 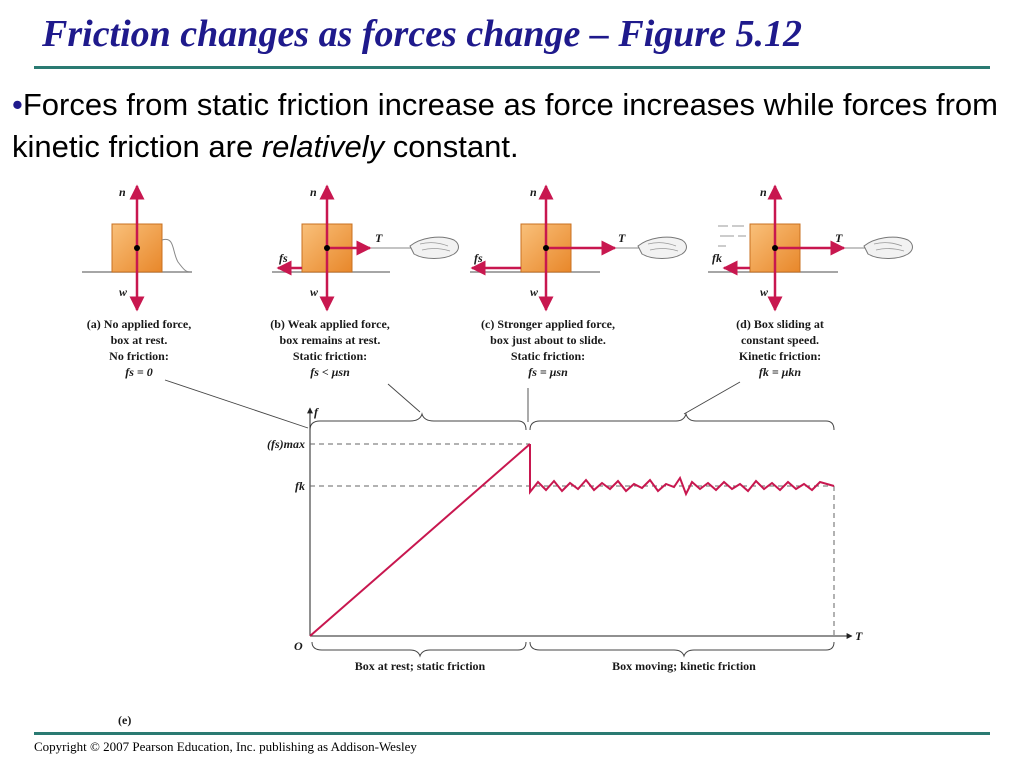 What do you see at coordinates (684, 666) in the screenshot?
I see `kinetic-region-label: Box moving; kinetic friction` at bounding box center [684, 666].